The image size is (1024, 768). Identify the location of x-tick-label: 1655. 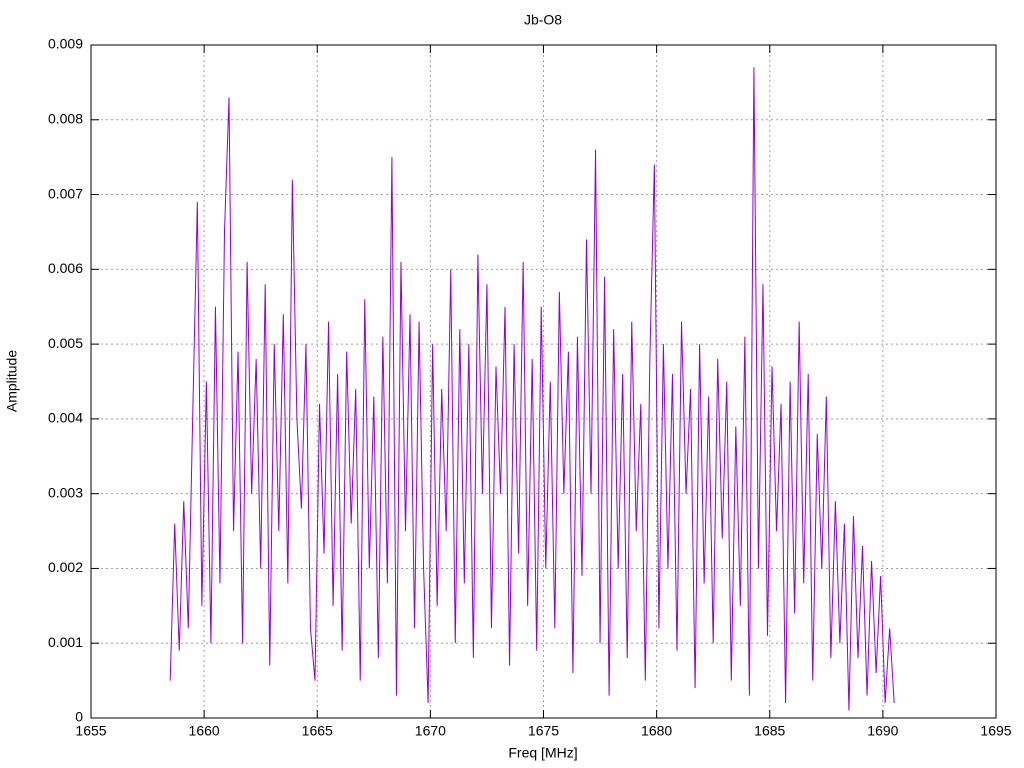
(90, 731).